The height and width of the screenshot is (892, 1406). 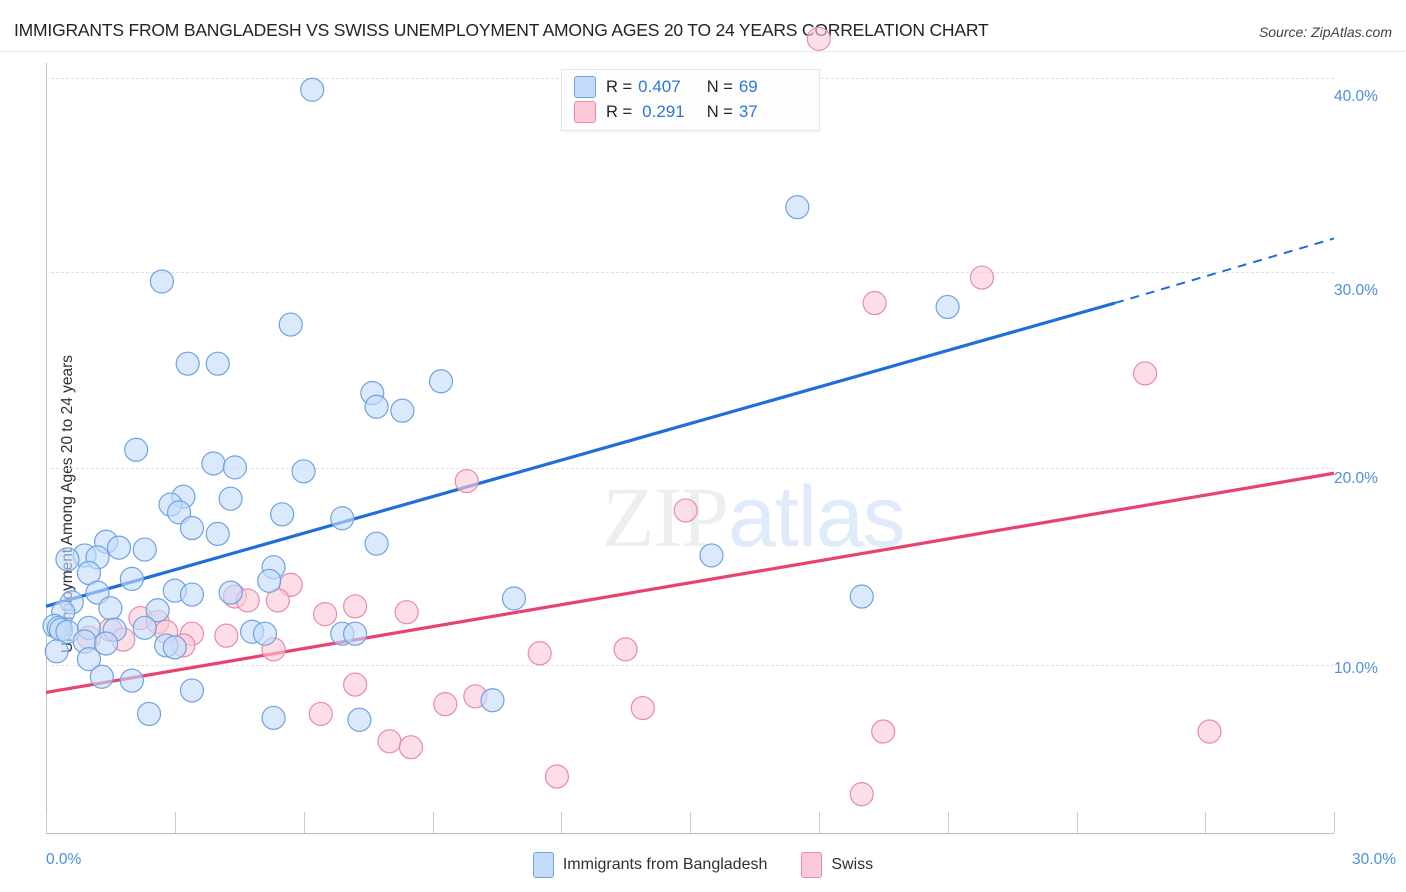 What do you see at coordinates (46, 448) in the screenshot?
I see `y-axis-line` at bounding box center [46, 448].